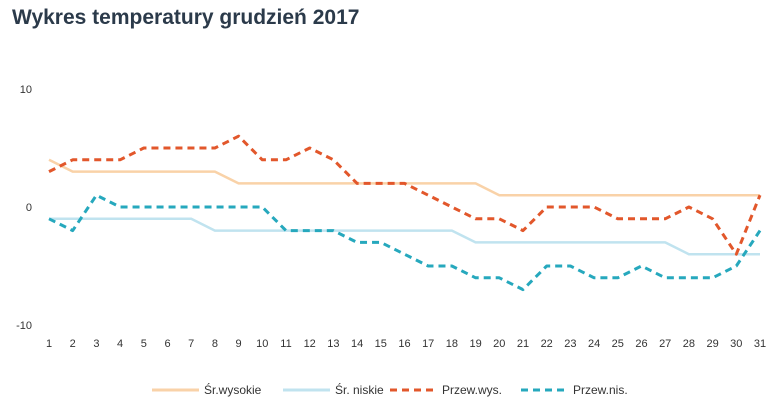 This screenshot has width=779, height=412. Describe the element at coordinates (594, 344) in the screenshot. I see `x-tick-label: 24` at that location.